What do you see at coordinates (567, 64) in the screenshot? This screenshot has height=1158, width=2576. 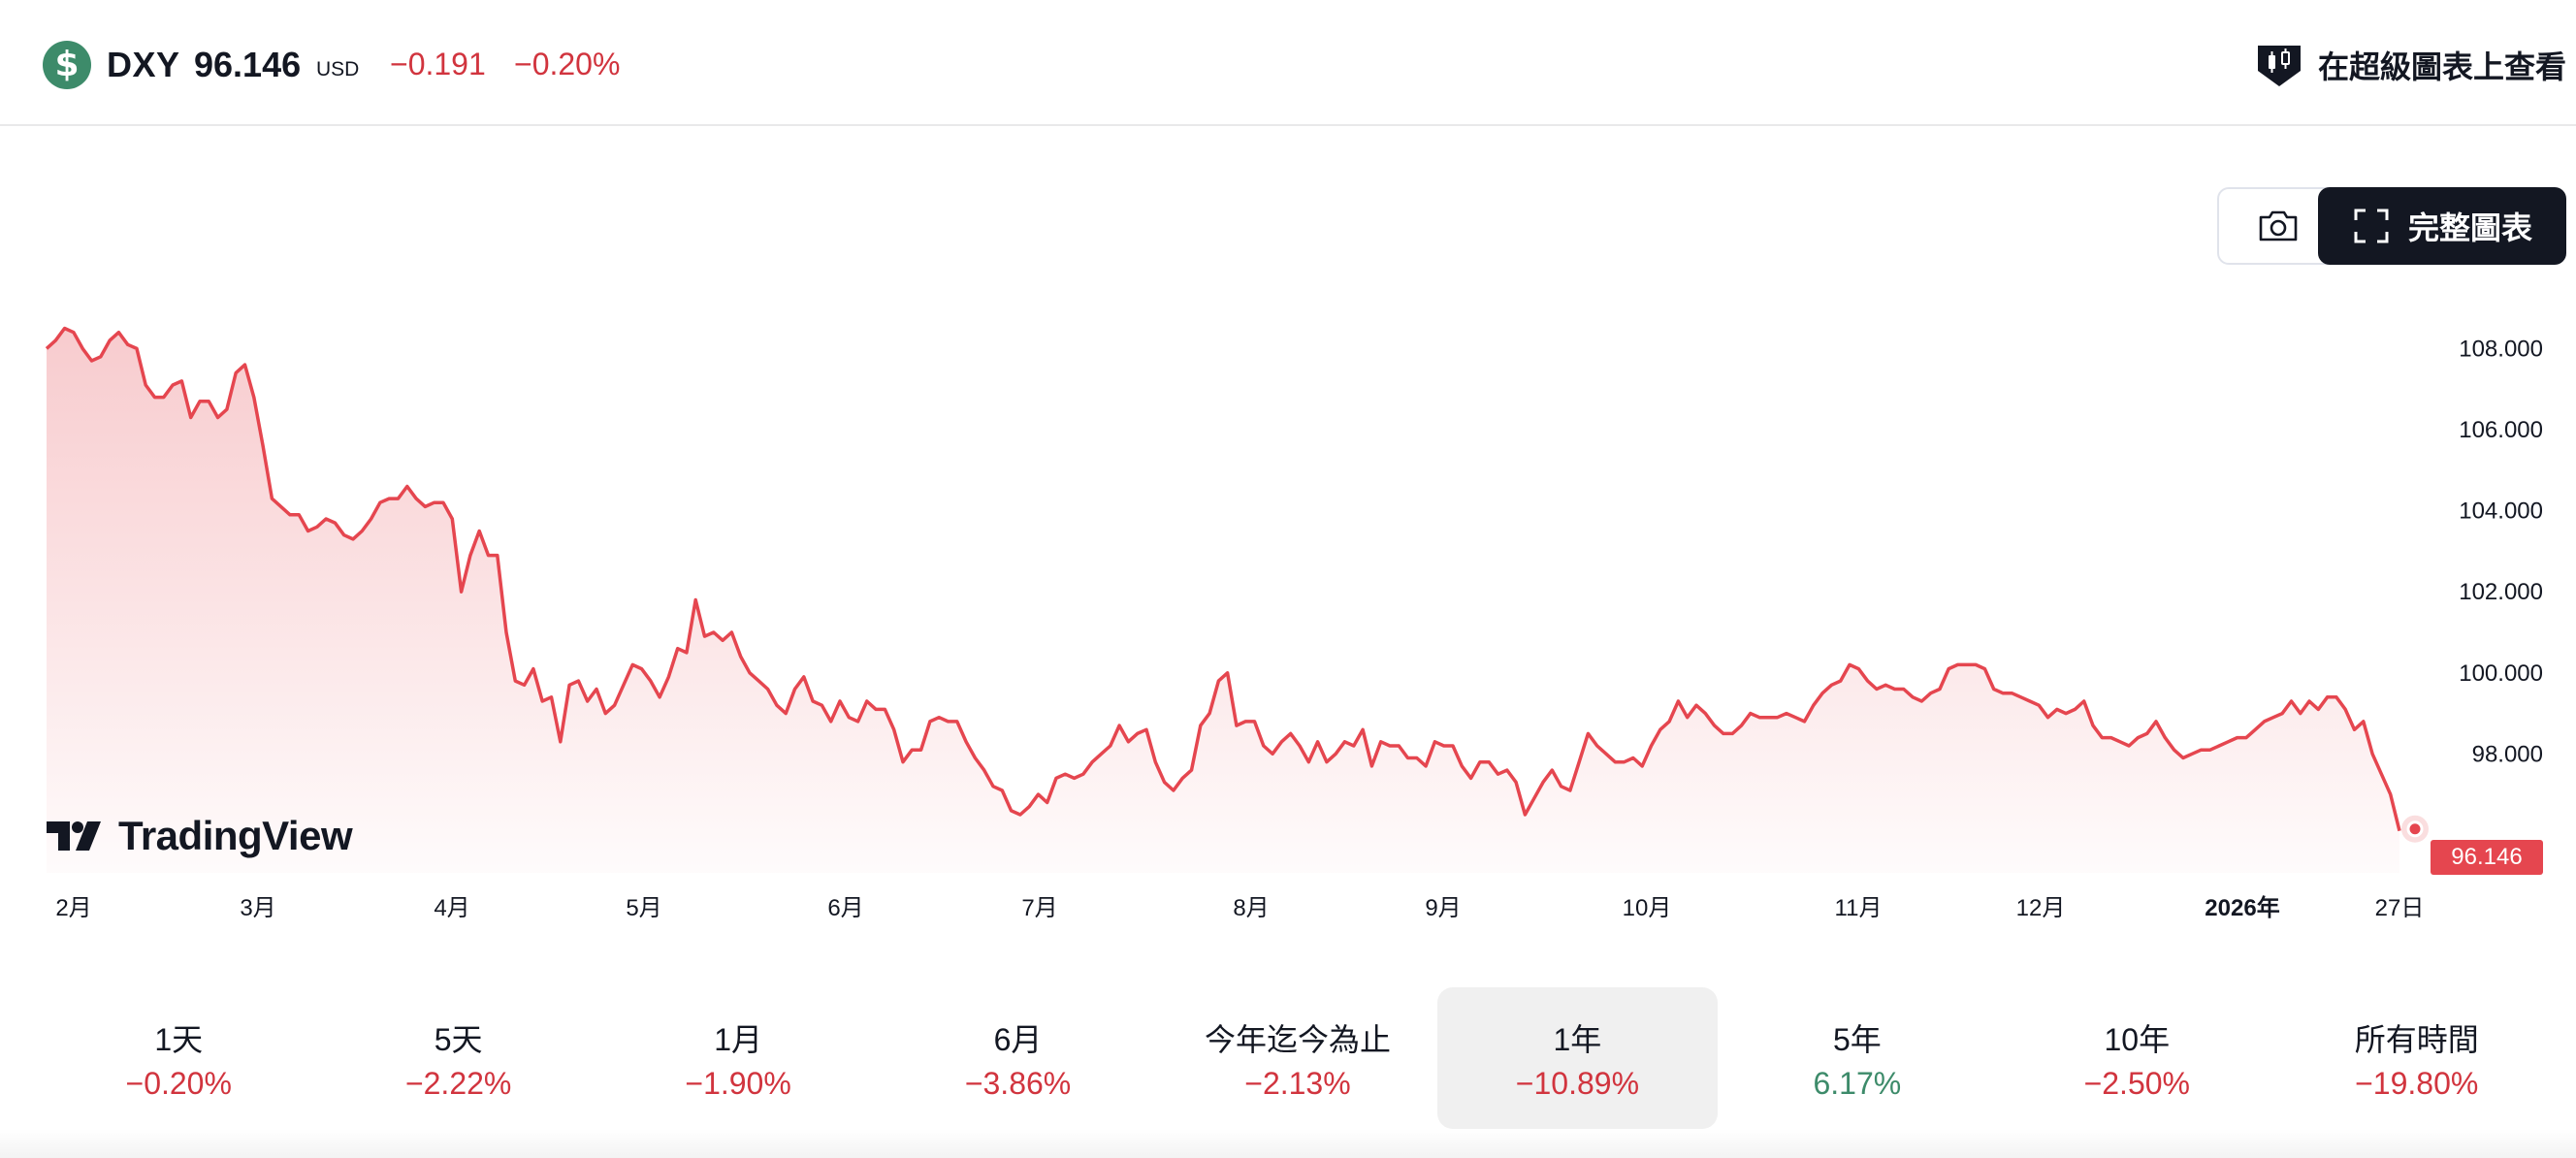 I see `price-change-percent: −0.20%` at bounding box center [567, 64].